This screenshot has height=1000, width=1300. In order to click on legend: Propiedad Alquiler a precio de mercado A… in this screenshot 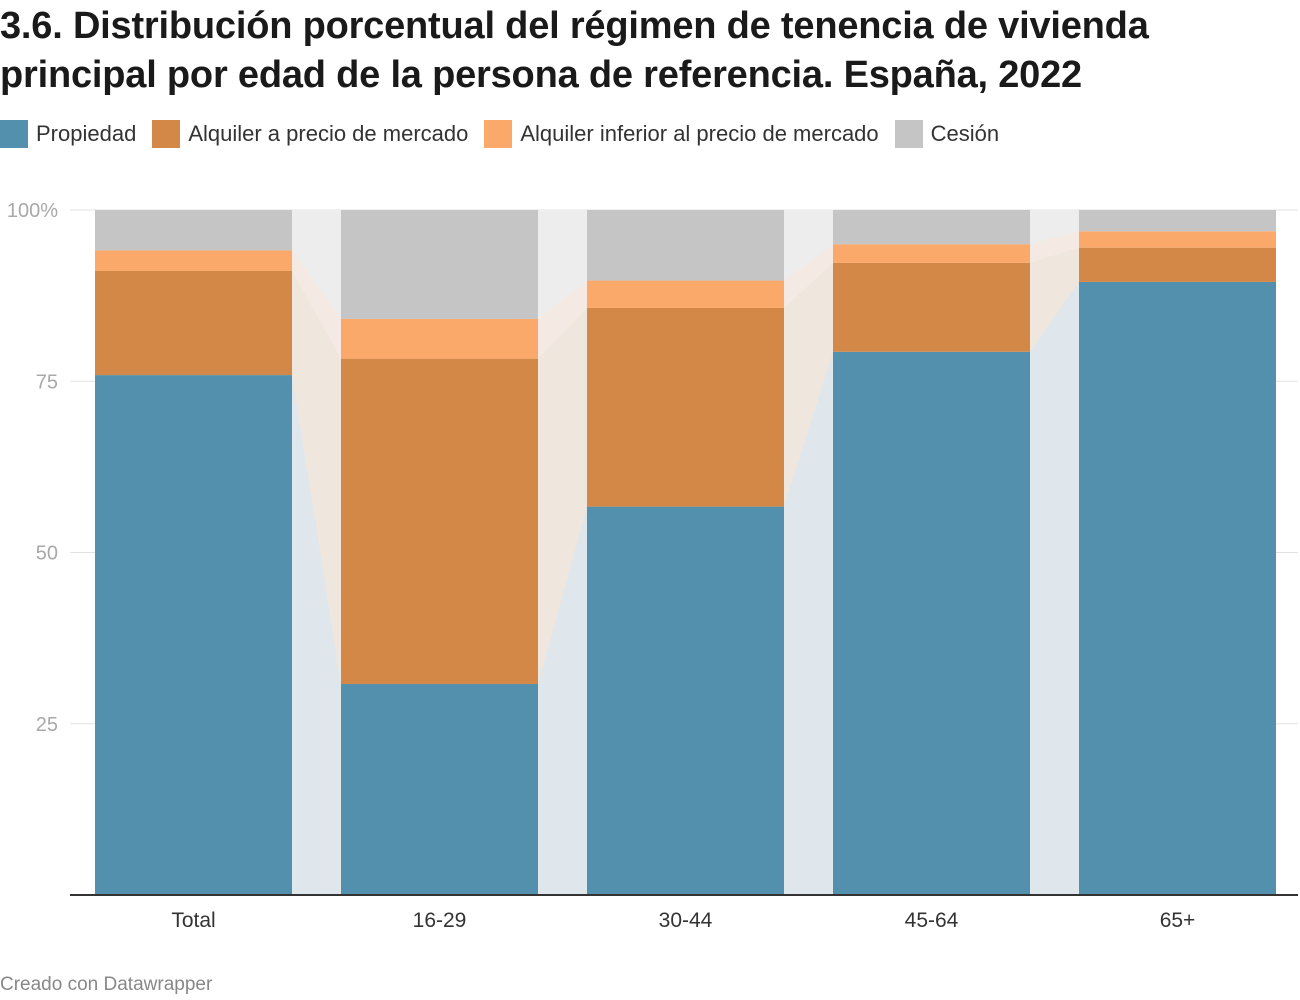, I will do `click(507, 134)`.